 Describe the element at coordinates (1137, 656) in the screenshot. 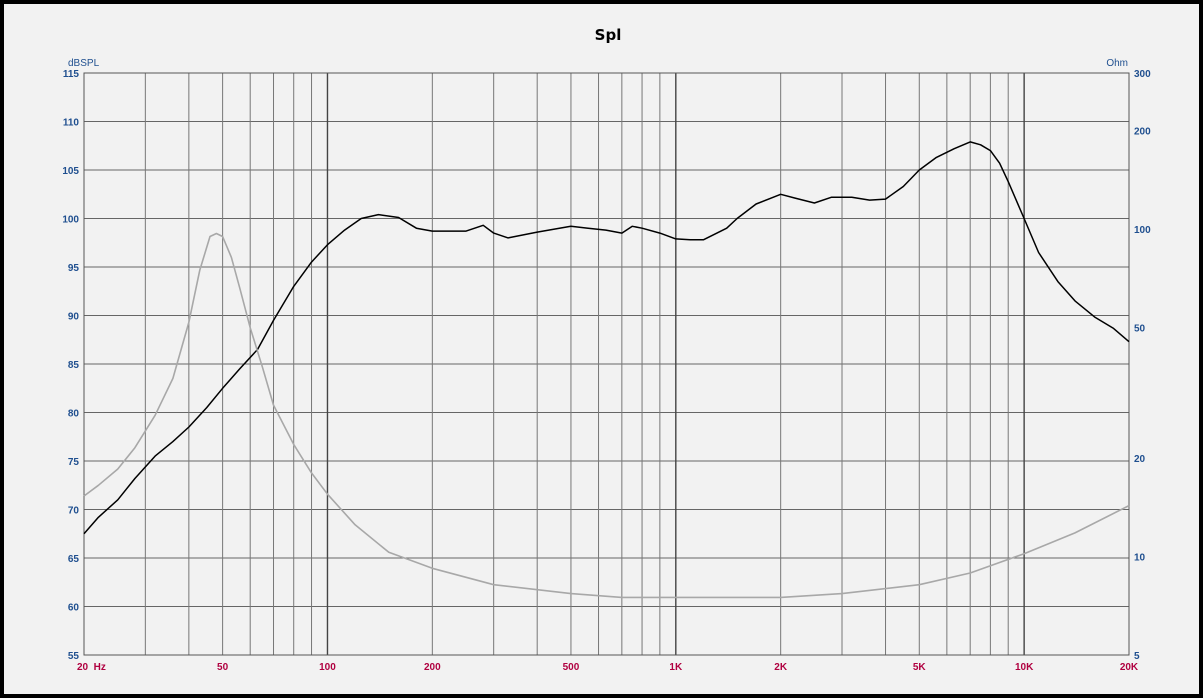

I see `right-tick-label: 5` at that location.